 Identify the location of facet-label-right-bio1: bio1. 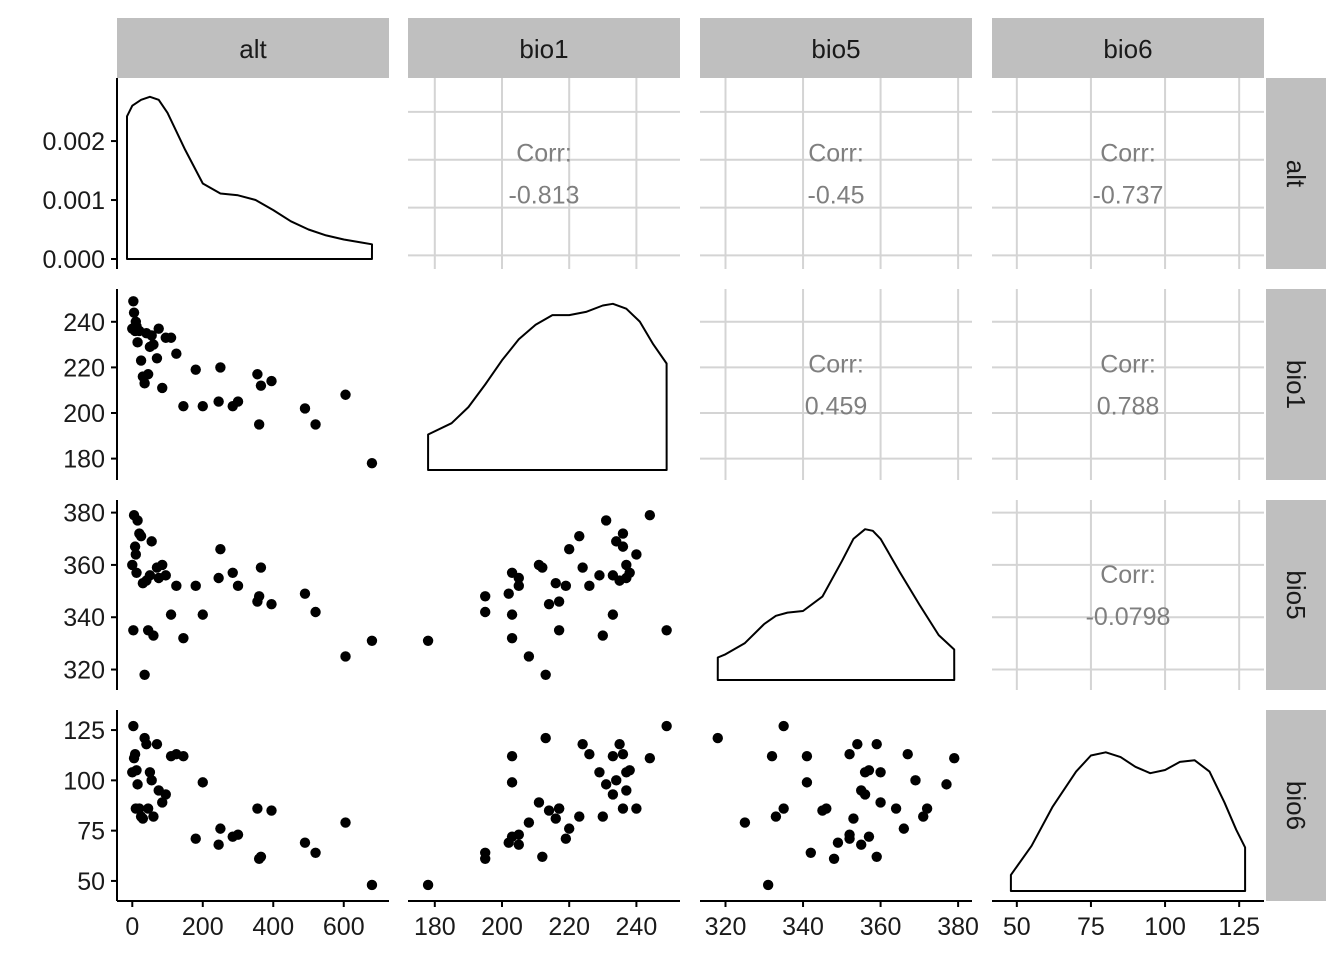
(1296, 384).